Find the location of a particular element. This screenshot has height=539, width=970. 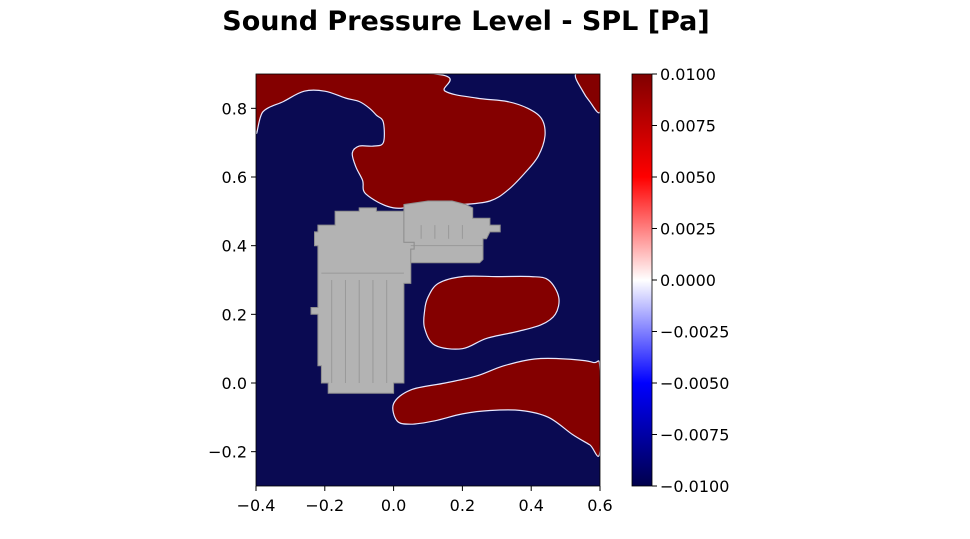

x-tick-label: 0.2 is located at coordinates (462, 505).